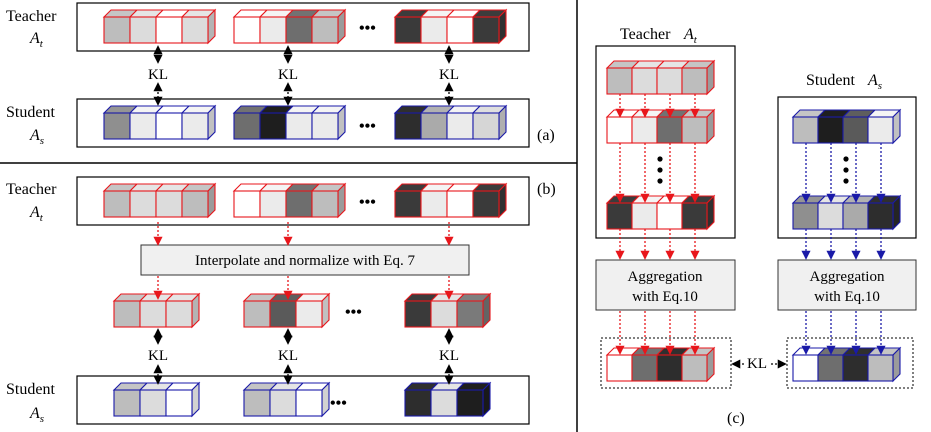 This screenshot has width=931, height=432. Describe the element at coordinates (665, 297) in the screenshot. I see `panel-c-teacher-aggregation-line2: with Eq.10` at that location.